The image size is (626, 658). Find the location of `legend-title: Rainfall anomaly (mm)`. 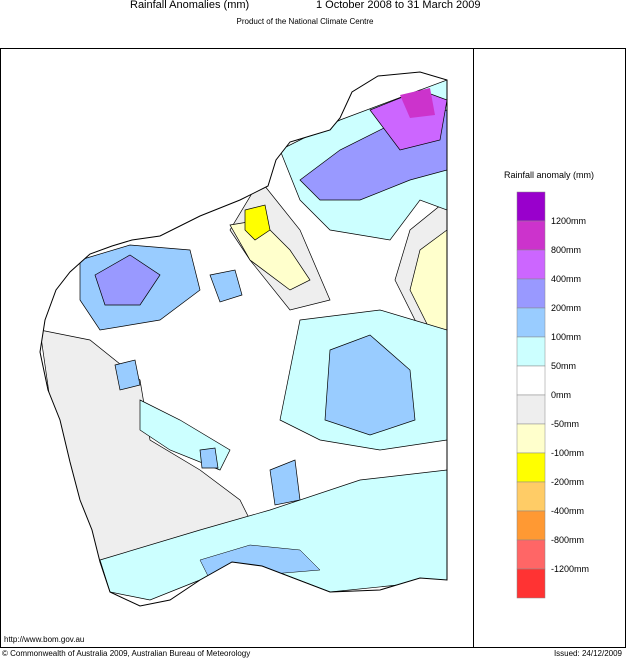

legend-title: Rainfall anomaly (mm) is located at coordinates (549, 175).